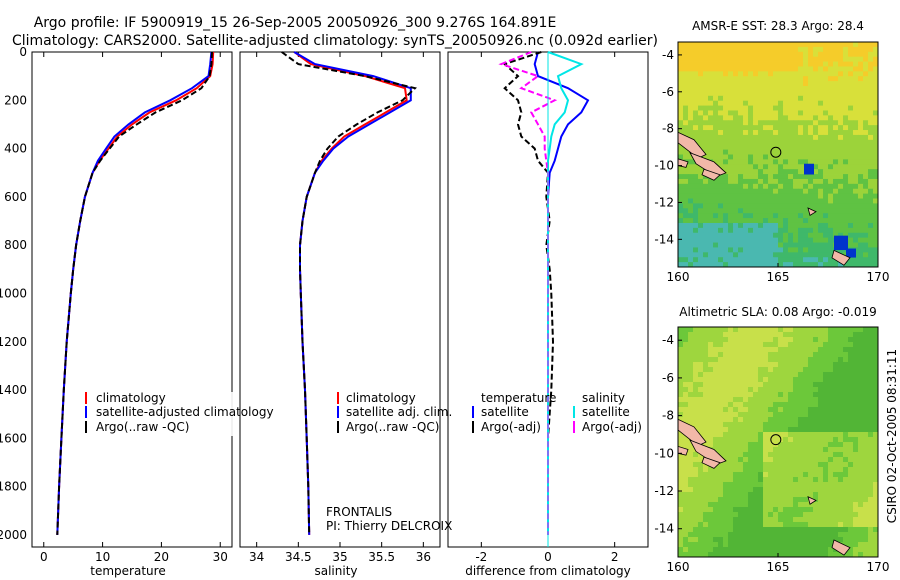  What do you see at coordinates (15, 245) in the screenshot?
I see `depth-tick-label: 800` at bounding box center [15, 245].